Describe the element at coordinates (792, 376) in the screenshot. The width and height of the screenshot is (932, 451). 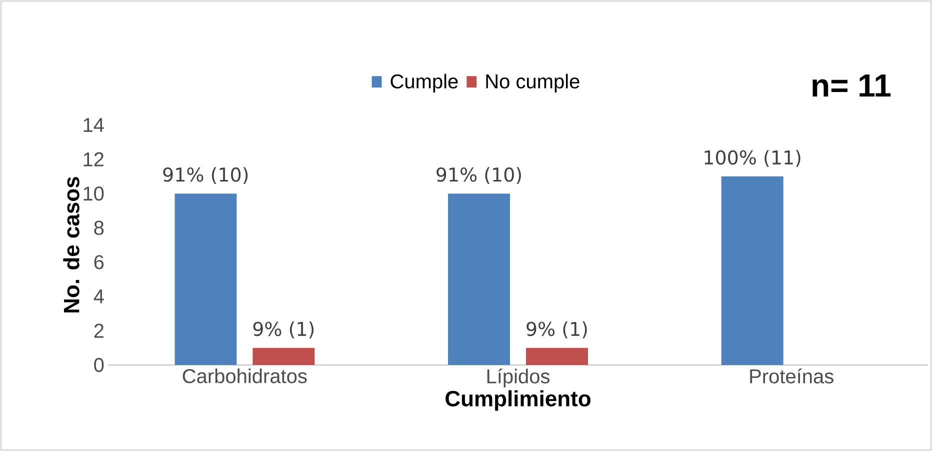
I see `x-tick-label: Proteínas` at that location.